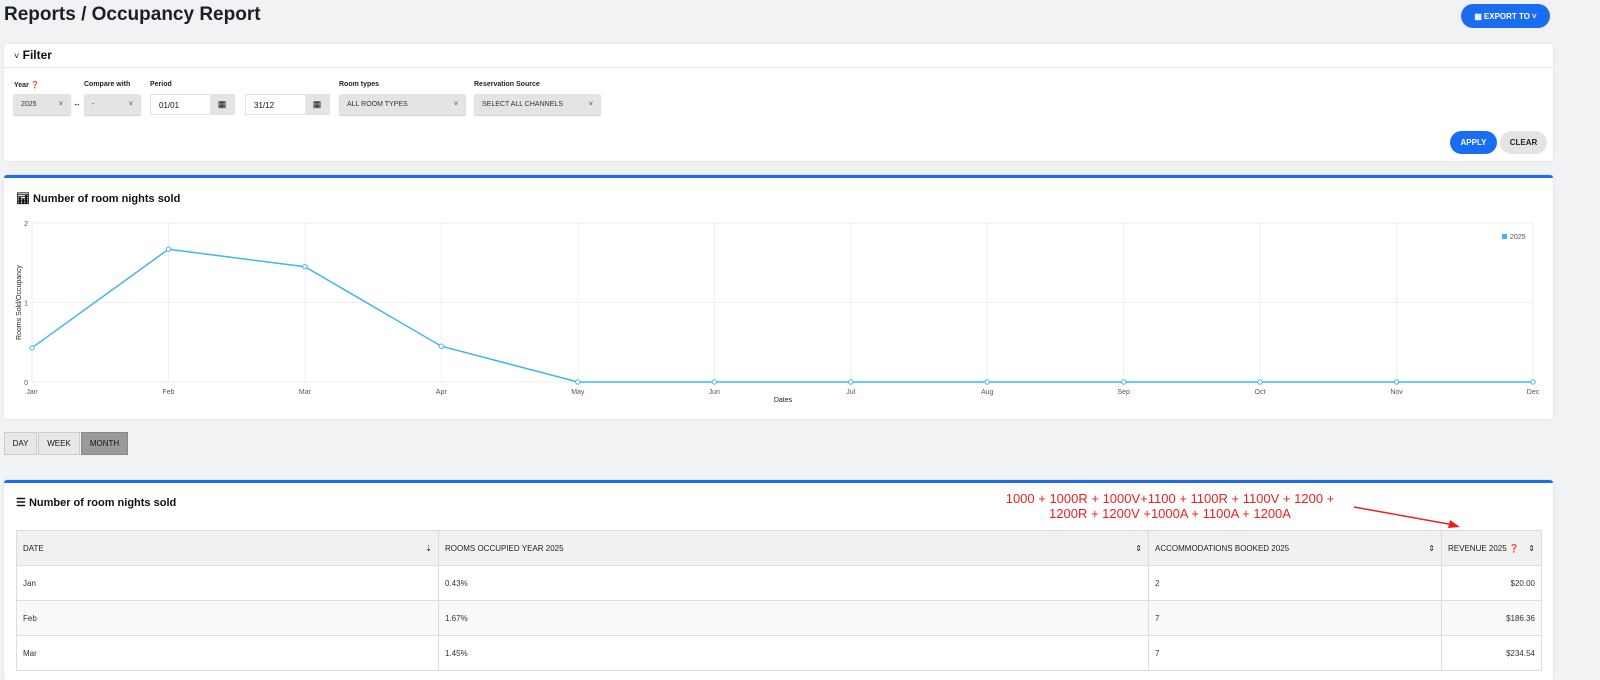 This screenshot has height=680, width=1600. I want to click on table-cell: $20.00, so click(1491, 583).